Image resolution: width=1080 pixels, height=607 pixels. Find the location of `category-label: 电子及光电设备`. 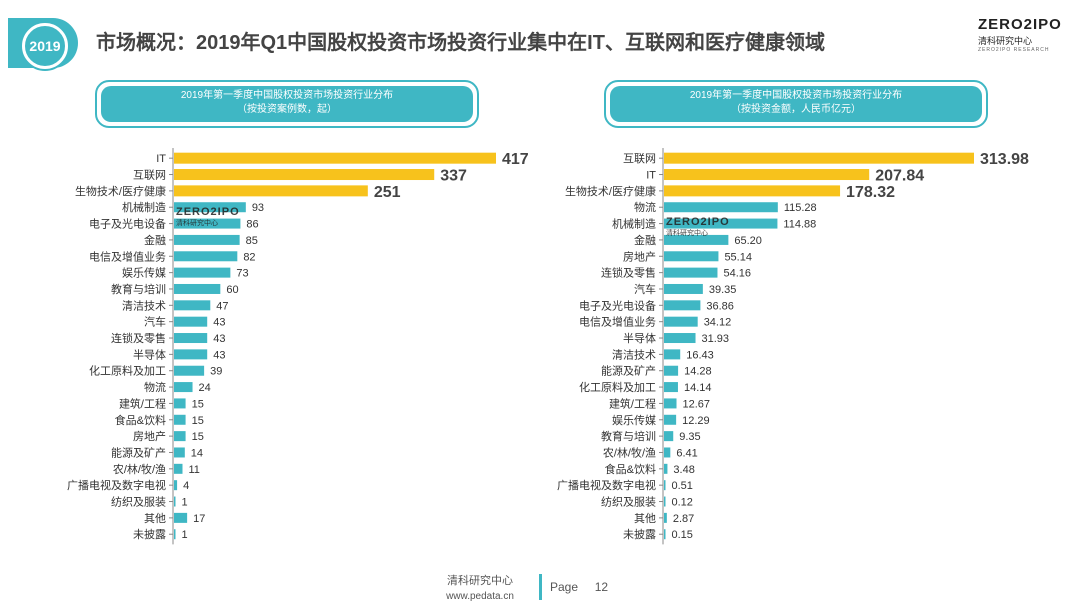

category-label: 电子及光电设备 is located at coordinates (127, 224).